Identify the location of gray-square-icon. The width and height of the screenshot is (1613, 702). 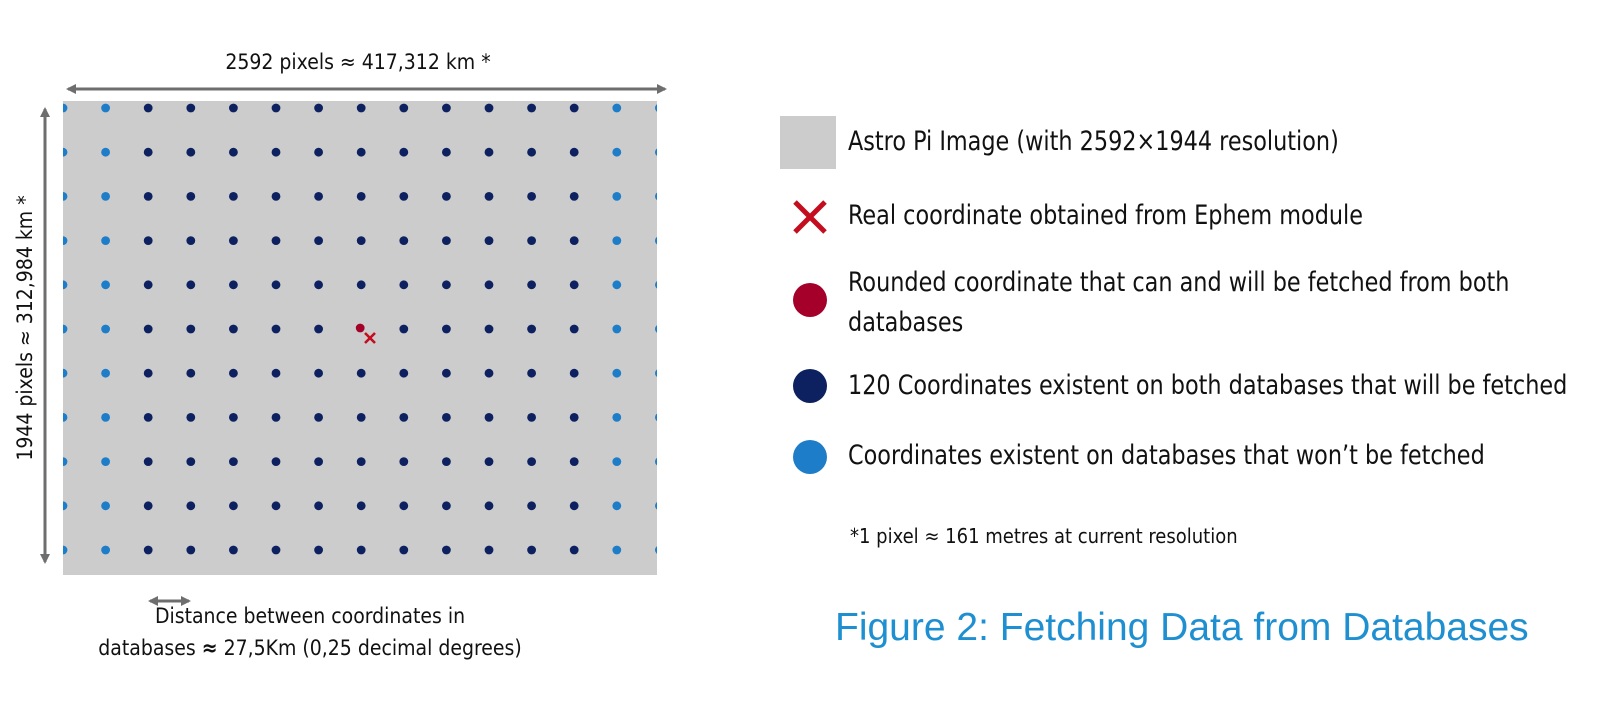
(808, 142).